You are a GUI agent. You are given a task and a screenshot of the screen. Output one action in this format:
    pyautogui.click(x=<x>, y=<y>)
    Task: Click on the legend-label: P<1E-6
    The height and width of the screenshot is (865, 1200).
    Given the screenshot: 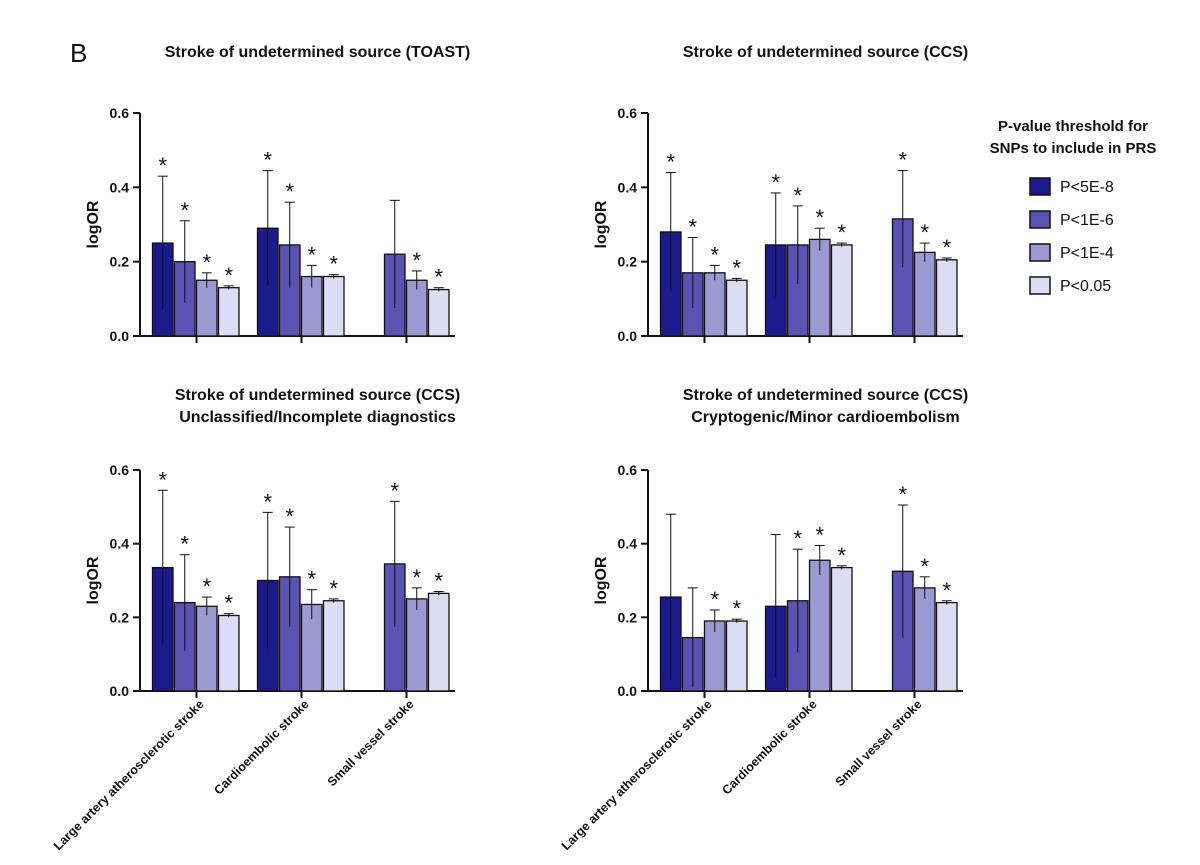 What is the action you would take?
    pyautogui.click(x=1087, y=220)
    